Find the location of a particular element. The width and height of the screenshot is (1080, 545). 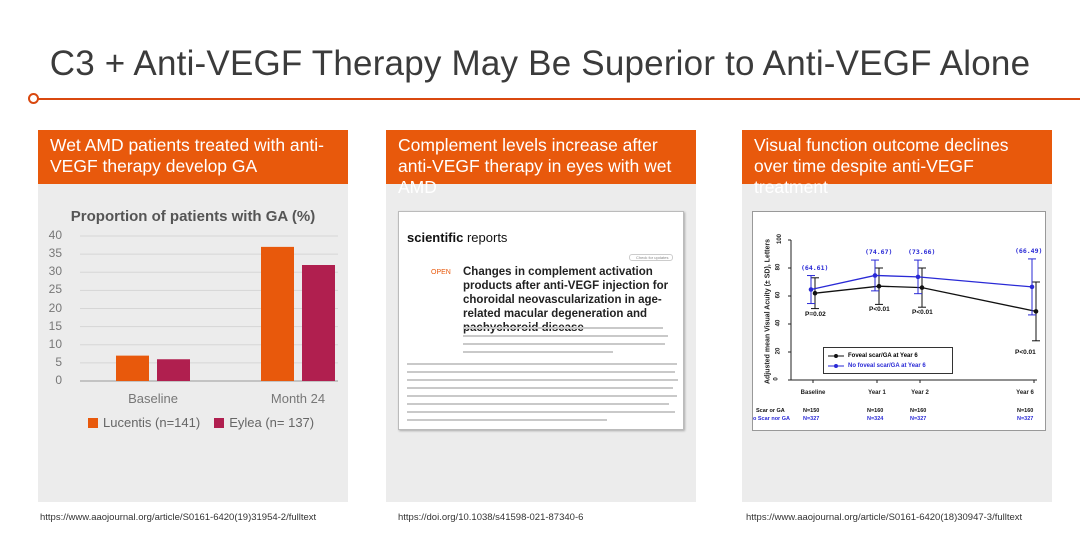

journal-bold: scientific is located at coordinates (435, 237).